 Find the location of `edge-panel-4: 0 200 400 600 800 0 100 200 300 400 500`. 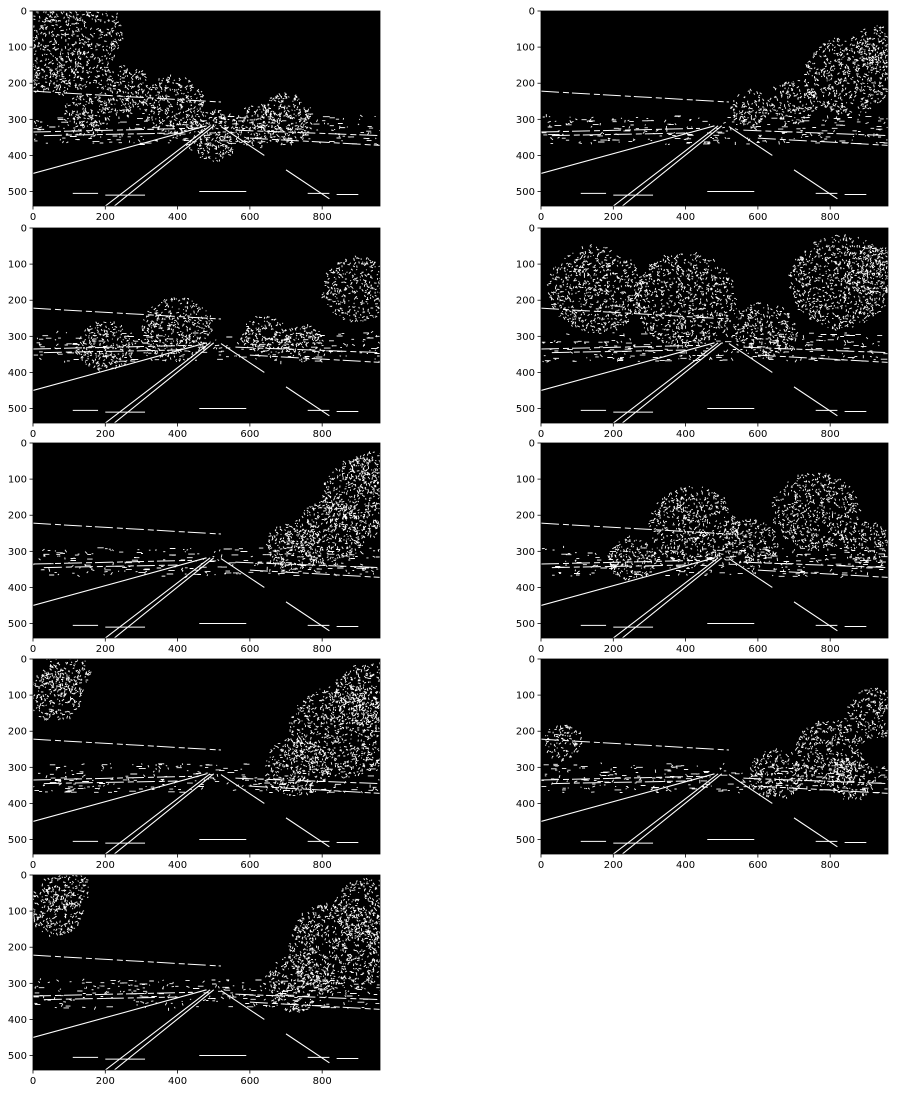

edge-panel-4: 0 200 400 600 800 0 100 200 300 400 500 is located at coordinates (702, 332).